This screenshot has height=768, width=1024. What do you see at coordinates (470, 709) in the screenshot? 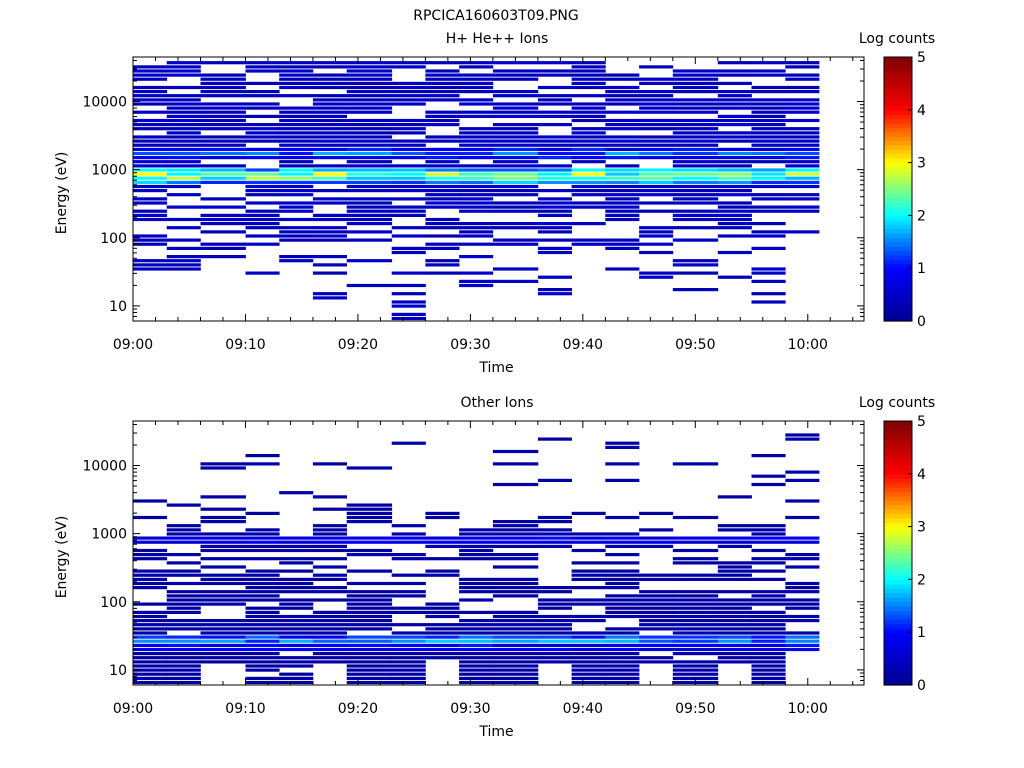
I see `x-tick-label: 09:30` at bounding box center [470, 709].